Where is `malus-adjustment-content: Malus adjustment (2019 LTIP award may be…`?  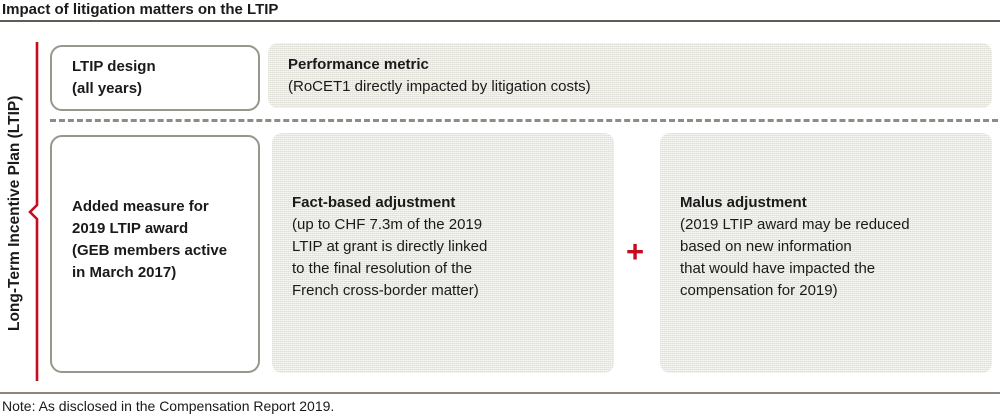
malus-adjustment-content: Malus adjustment (2019 LTIP award may be… is located at coordinates (831, 247).